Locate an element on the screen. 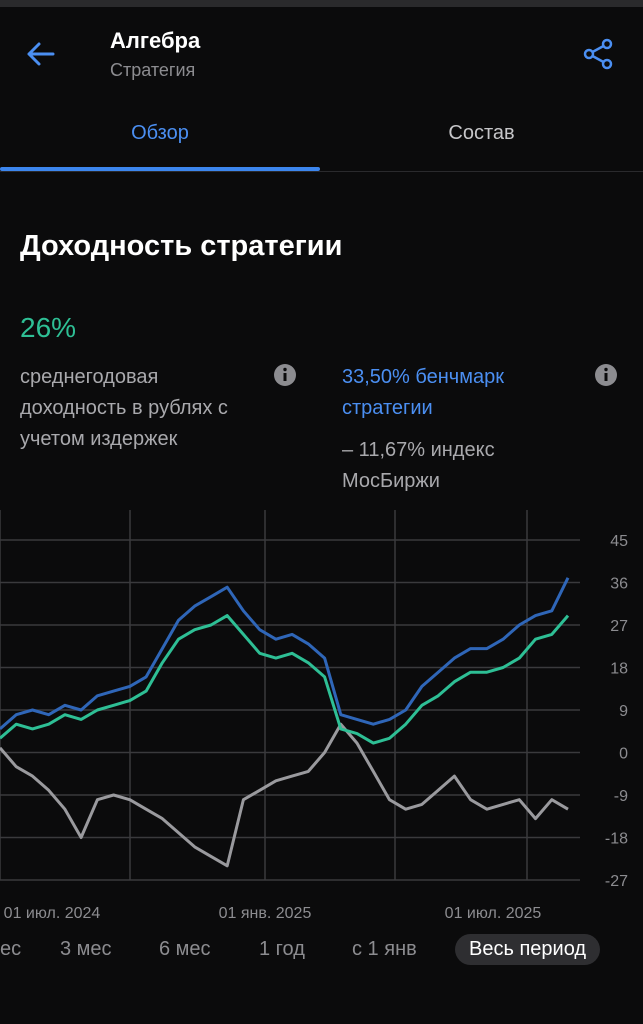 The height and width of the screenshot is (1024, 643). period-all-time: Весь период is located at coordinates (528, 949).